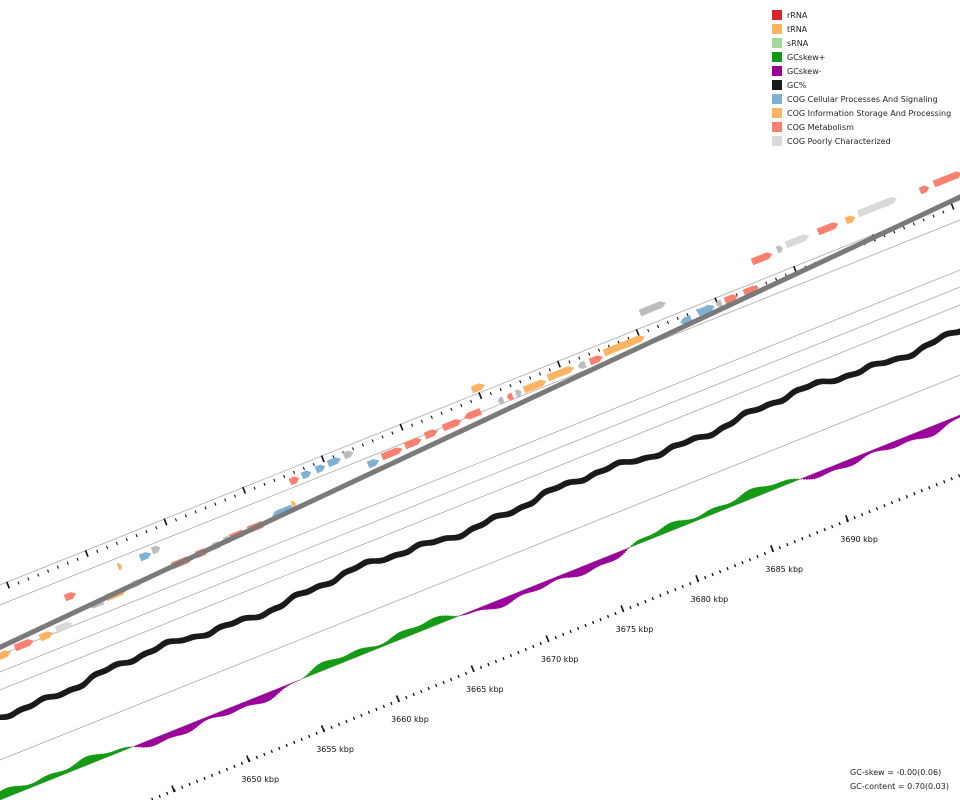  What do you see at coordinates (861, 99) in the screenshot?
I see `legend-item: COG Cellular Processes And Signaling` at bounding box center [861, 99].